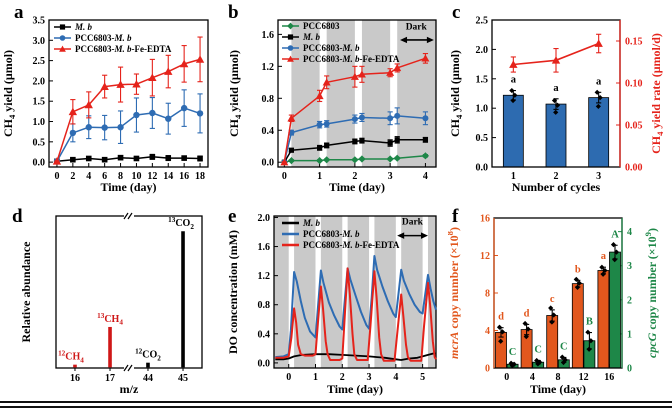 The width and height of the screenshot is (672, 412). What do you see at coordinates (634, 126) in the screenshot?
I see `y2-tick-label: 0.05` at bounding box center [634, 126].